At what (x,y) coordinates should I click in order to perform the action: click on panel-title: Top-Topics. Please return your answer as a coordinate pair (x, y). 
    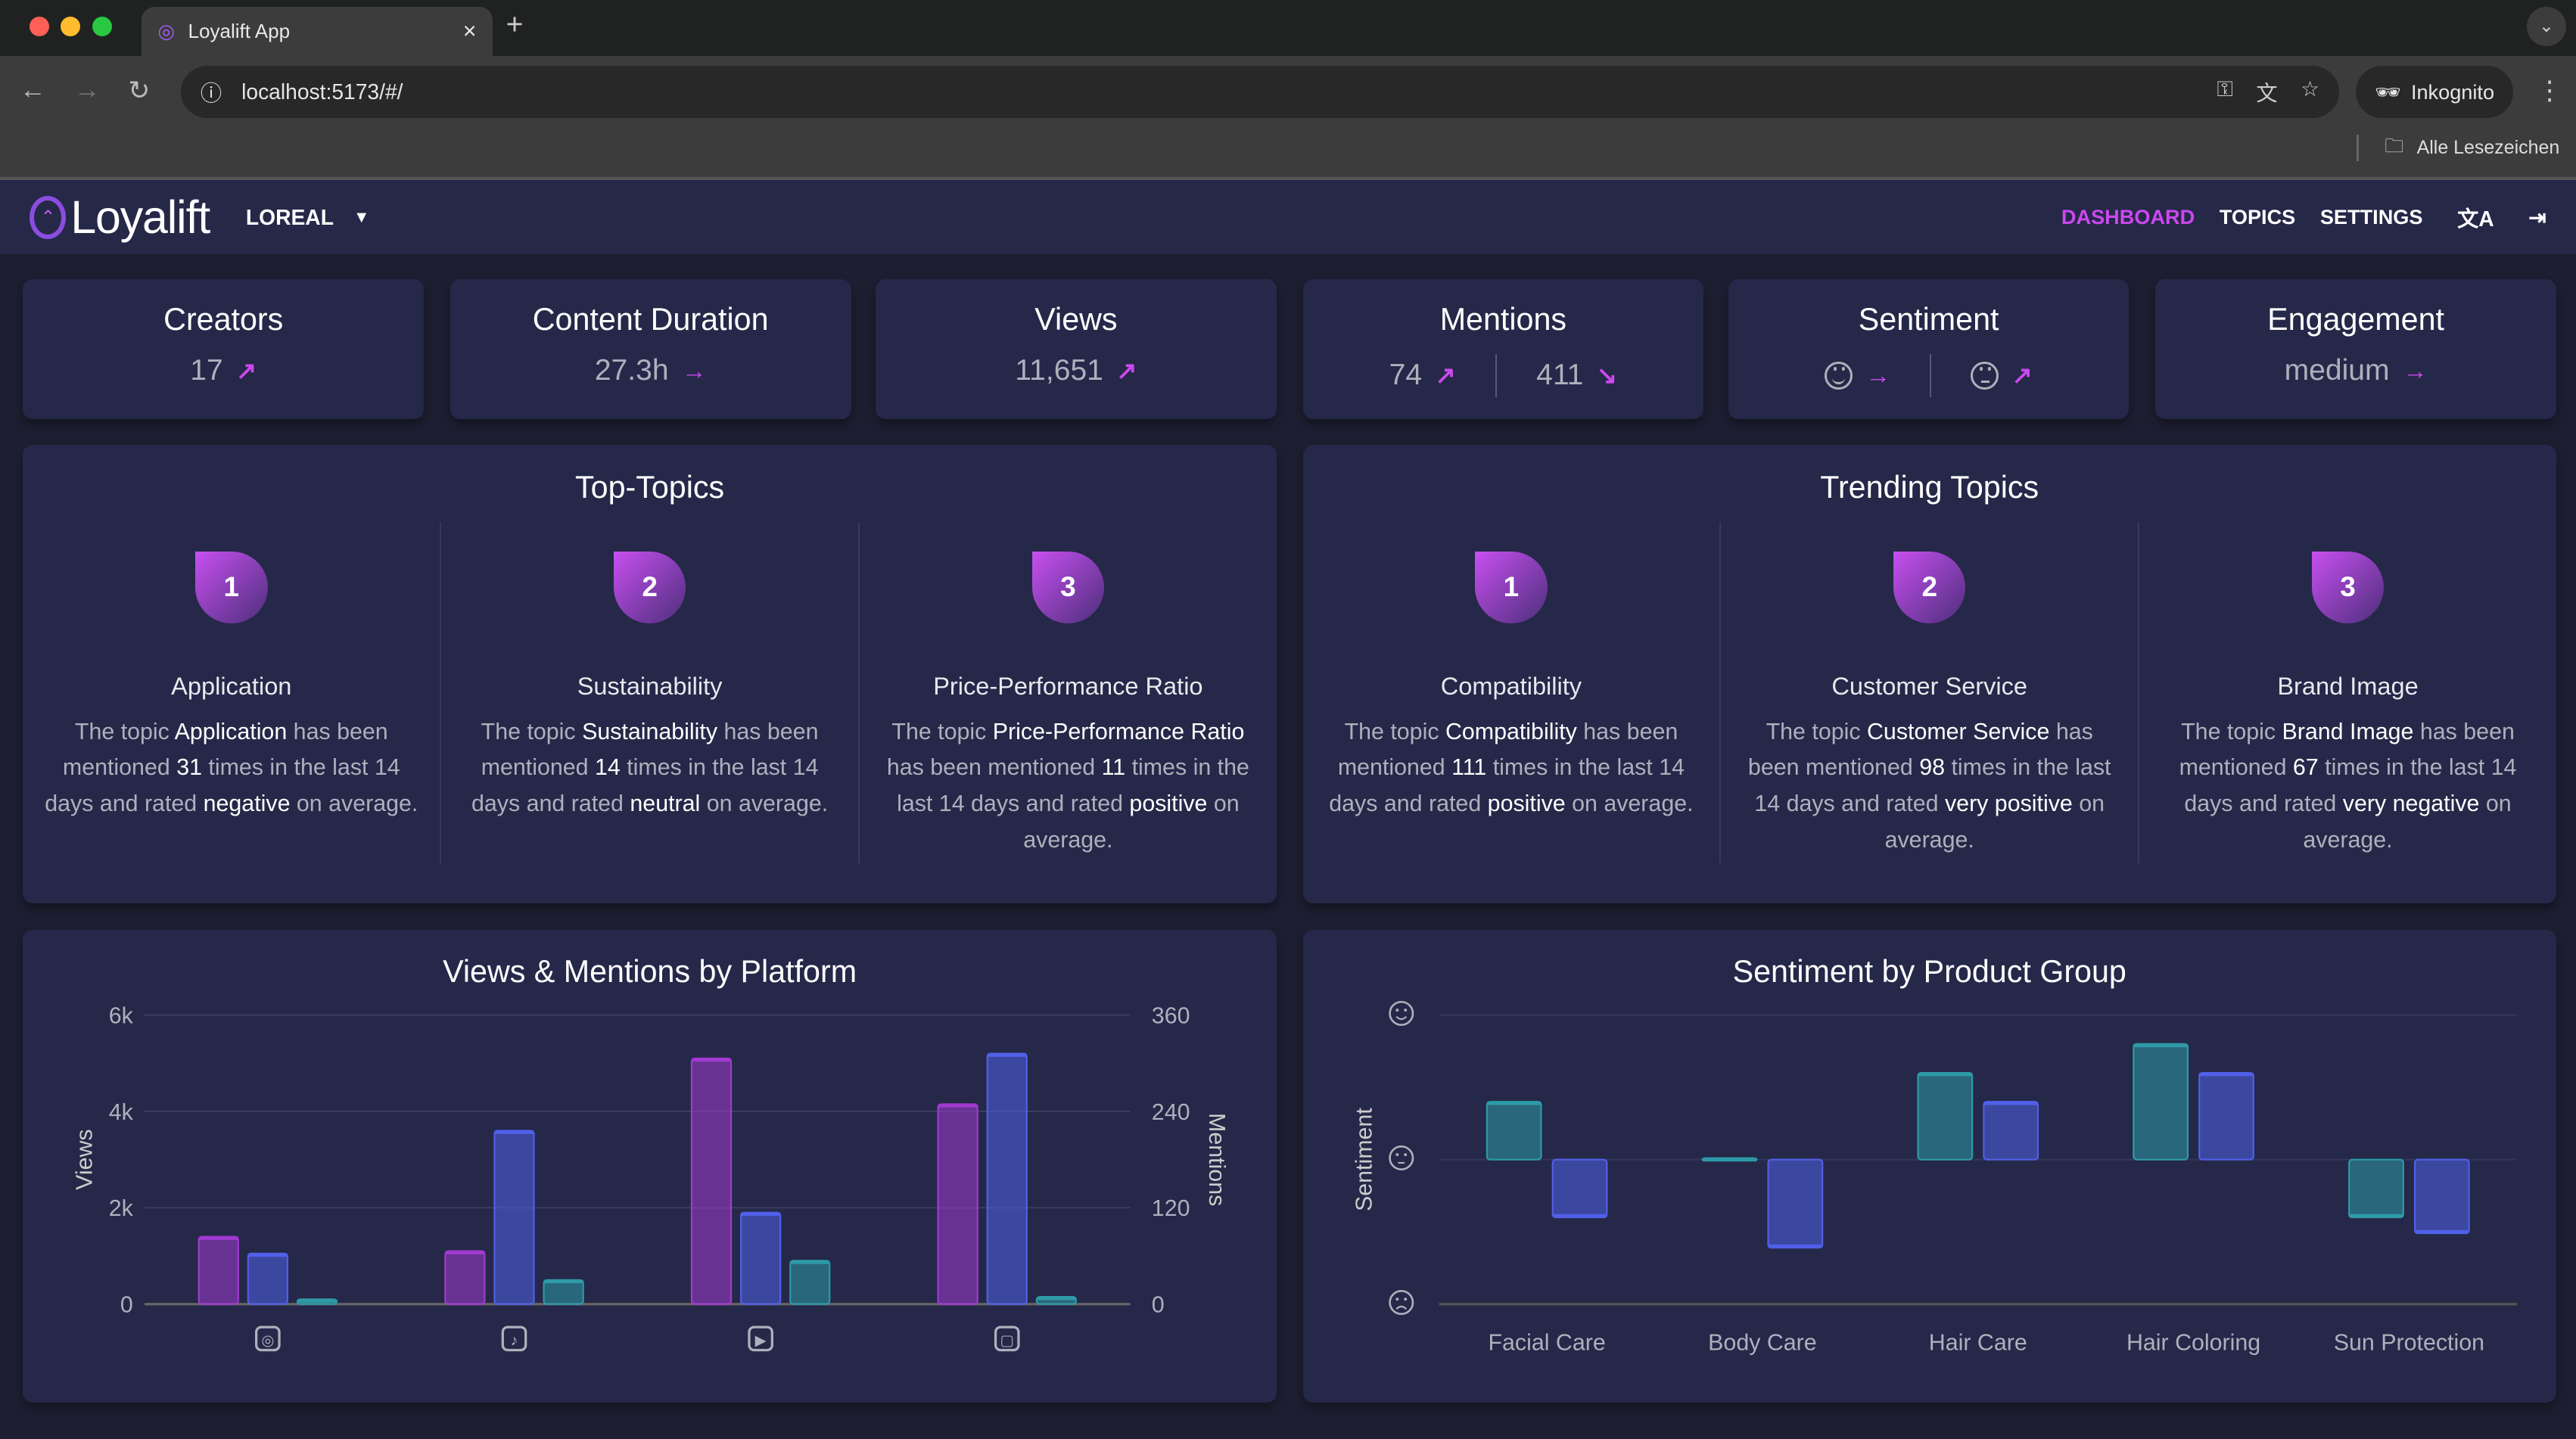
    Looking at the image, I should click on (650, 487).